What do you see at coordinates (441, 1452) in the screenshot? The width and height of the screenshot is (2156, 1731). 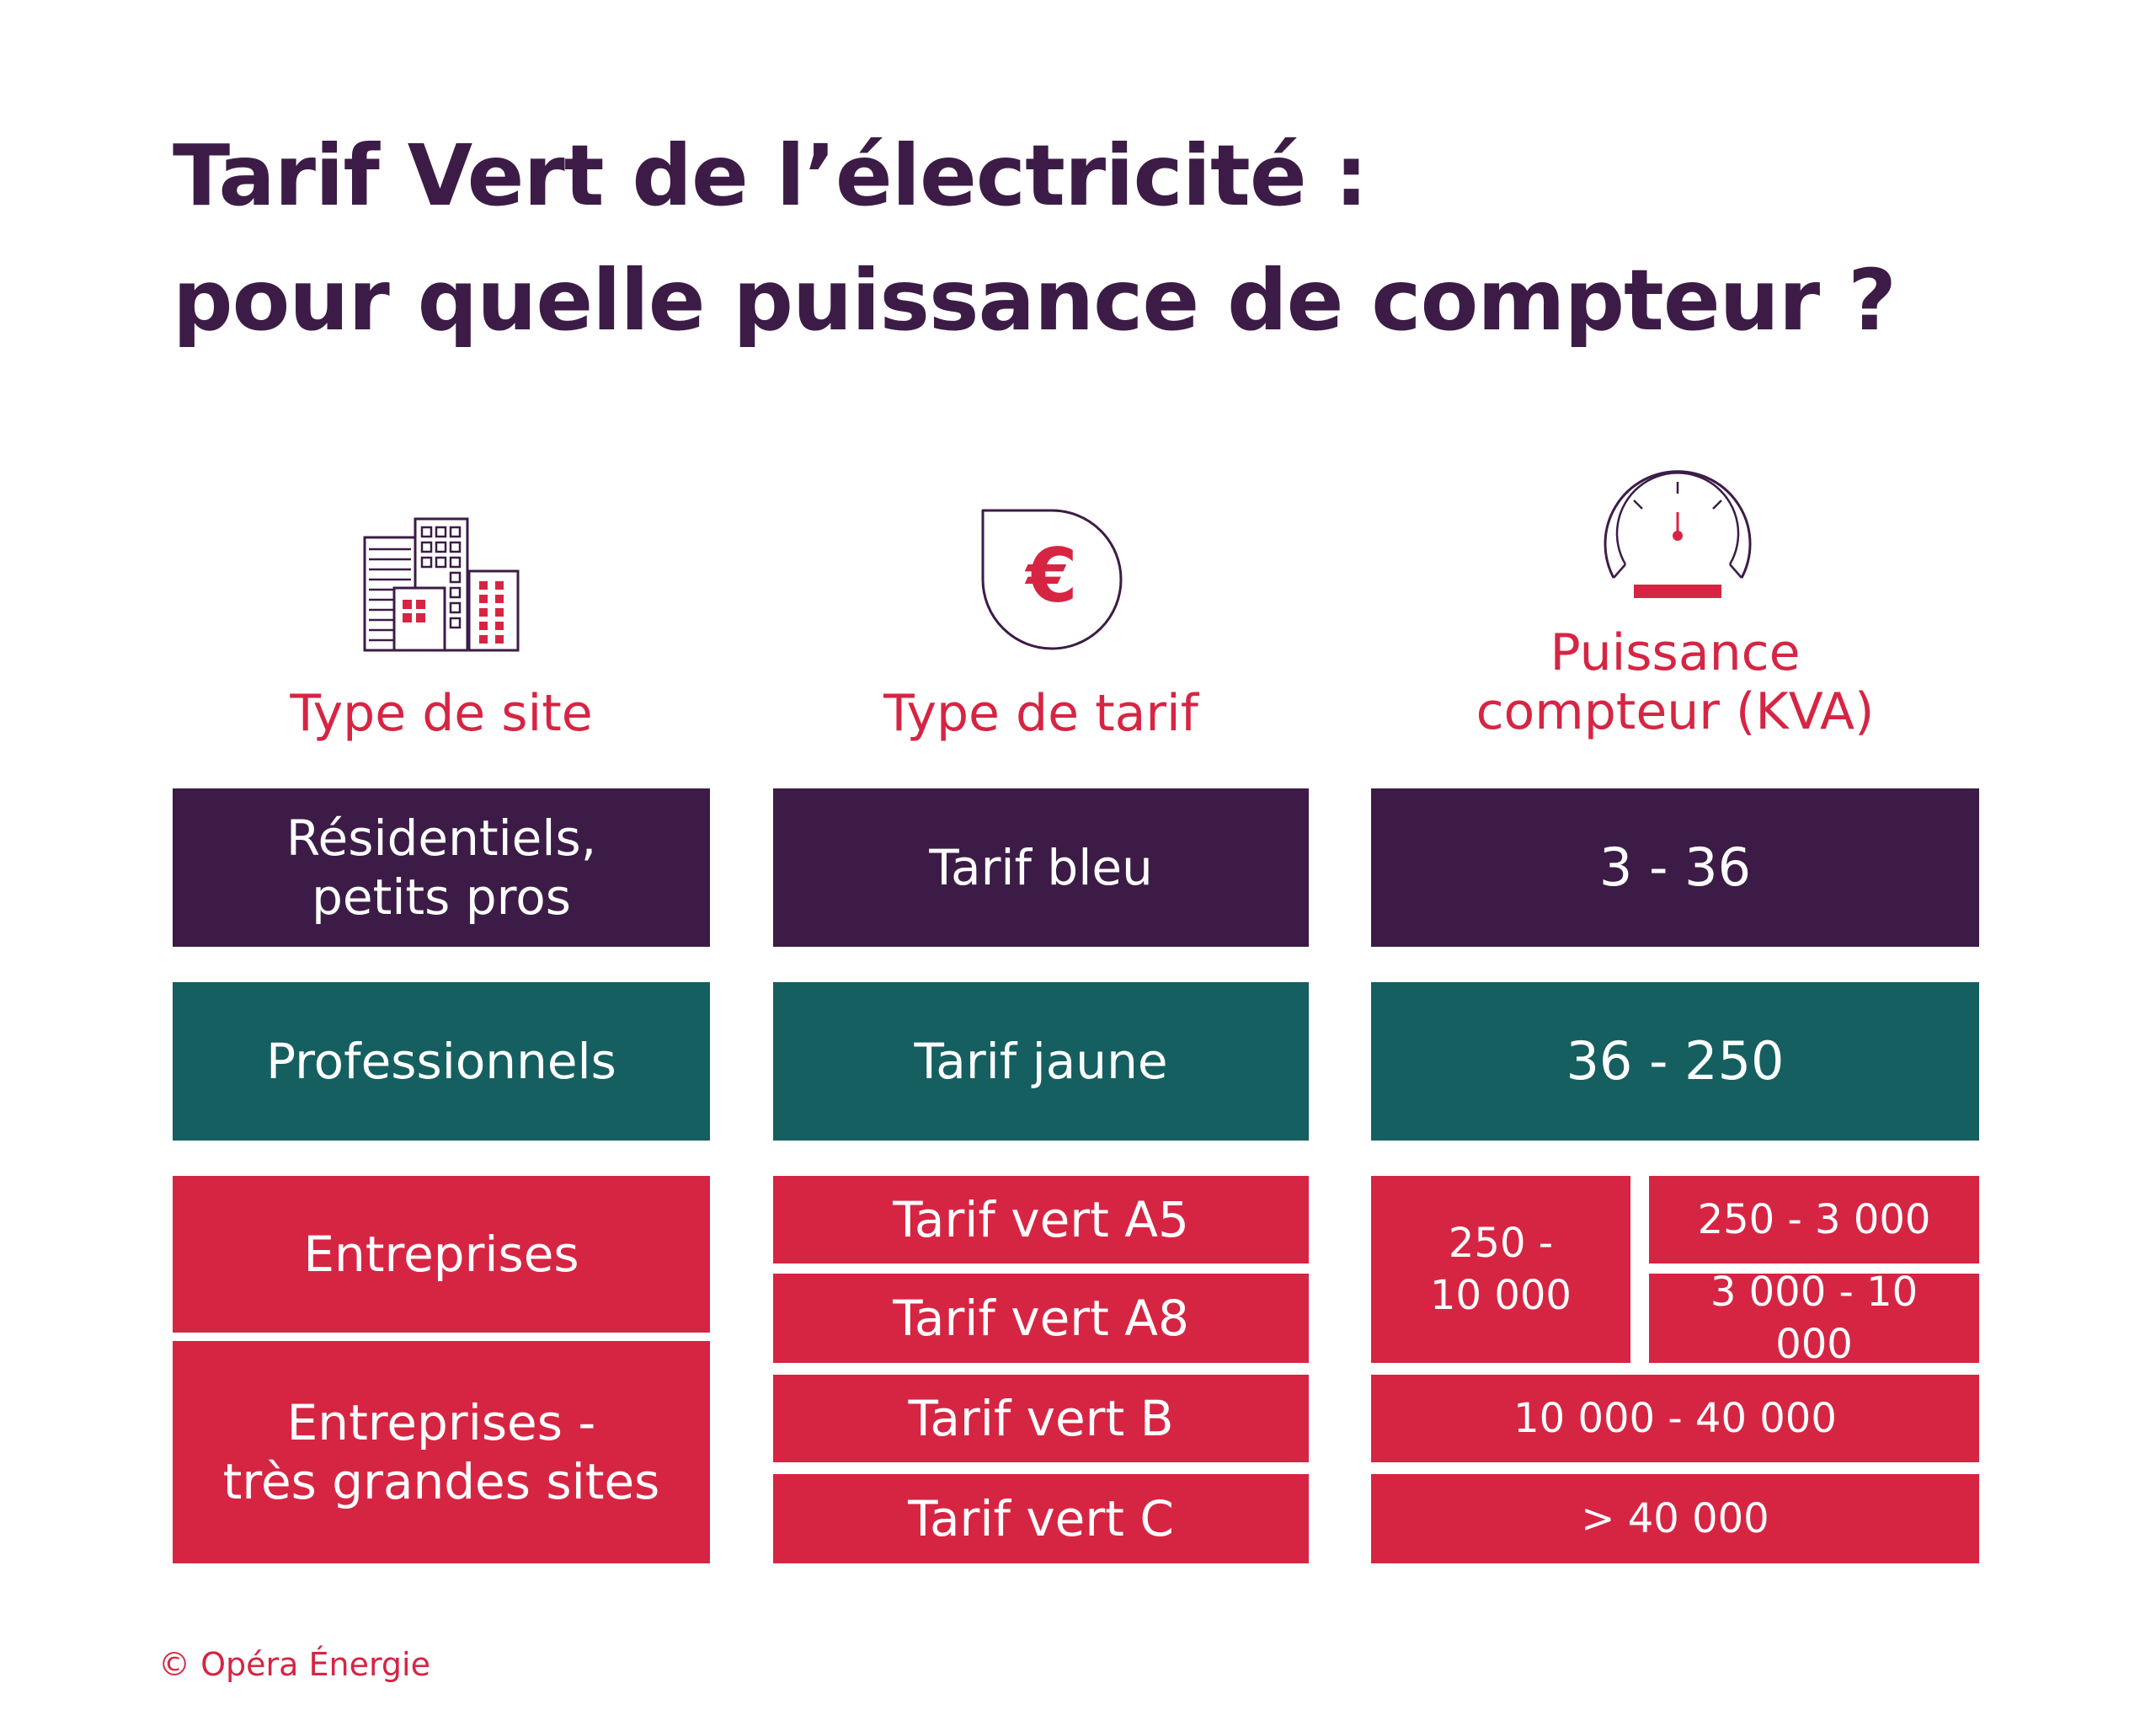 I see `site-cell-tres-grandes: Entreprises - très grandes sites` at bounding box center [441, 1452].